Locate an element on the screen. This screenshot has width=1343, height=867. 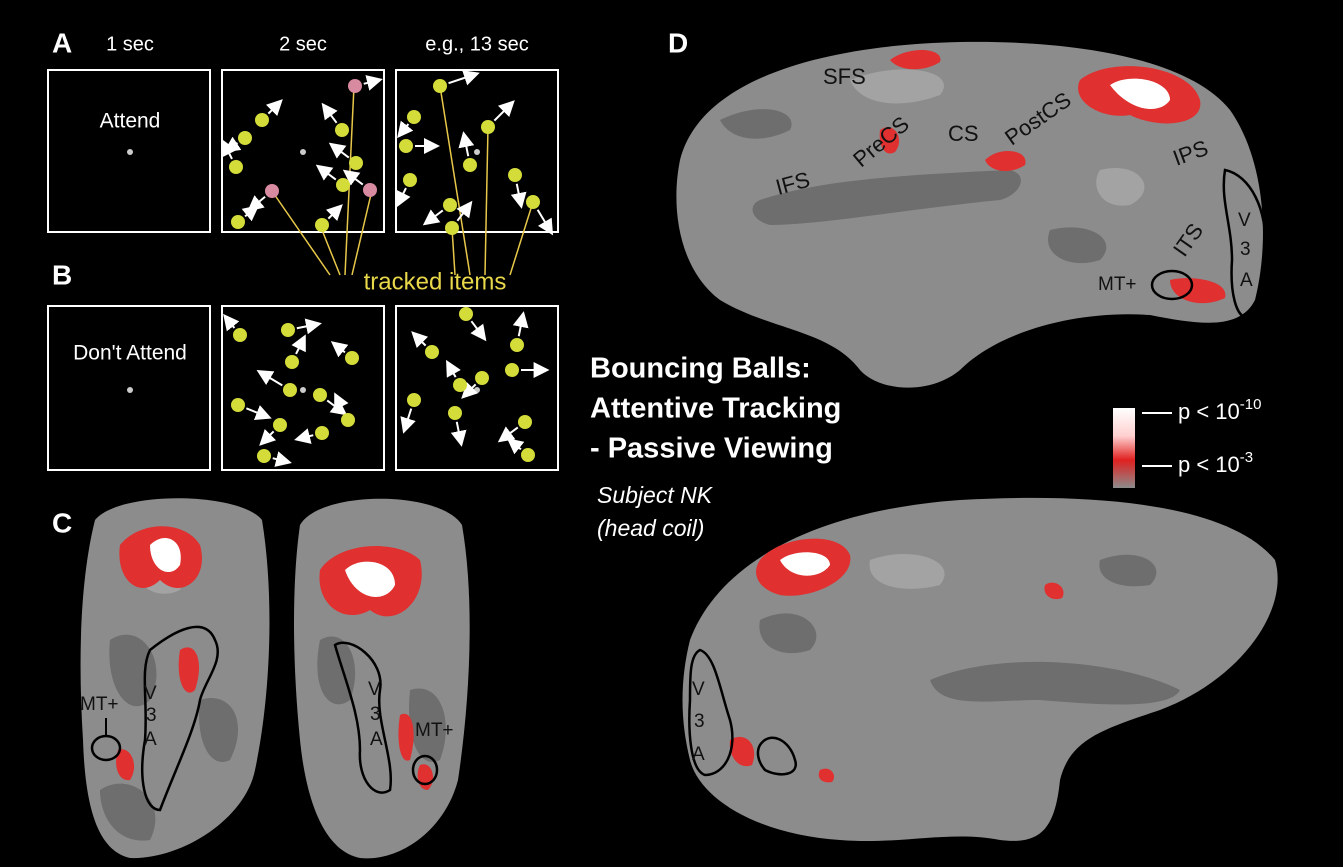
title-line: - Passive Viewing is located at coordinates (711, 449).